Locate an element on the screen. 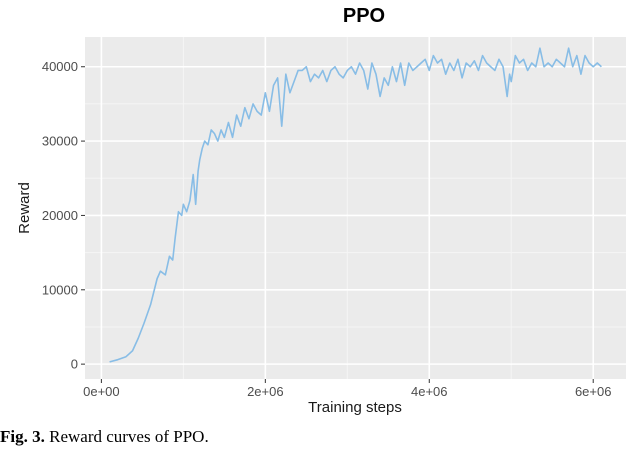 The image size is (640, 451). y-tick-label: 0 is located at coordinates (74, 364).